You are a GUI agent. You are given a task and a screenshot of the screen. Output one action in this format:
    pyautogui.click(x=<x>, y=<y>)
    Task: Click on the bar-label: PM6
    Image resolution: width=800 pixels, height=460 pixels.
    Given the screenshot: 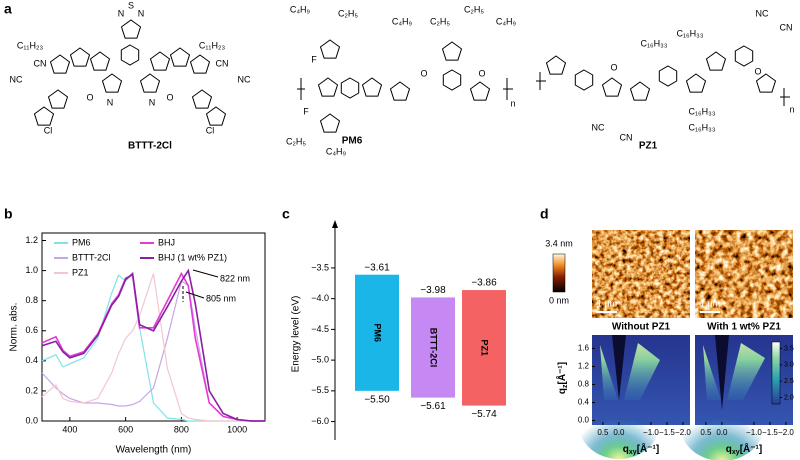 What is the action you would take?
    pyautogui.click(x=378, y=333)
    